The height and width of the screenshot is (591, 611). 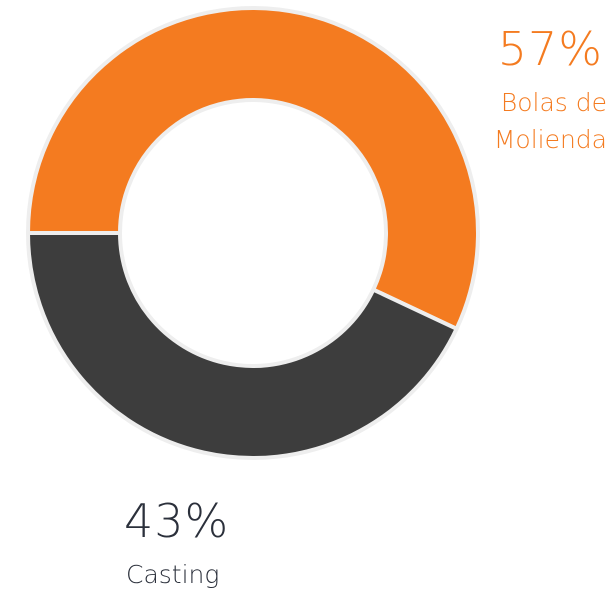 What do you see at coordinates (550, 121) in the screenshot?
I see `category-label: Bolas de Molienda` at bounding box center [550, 121].